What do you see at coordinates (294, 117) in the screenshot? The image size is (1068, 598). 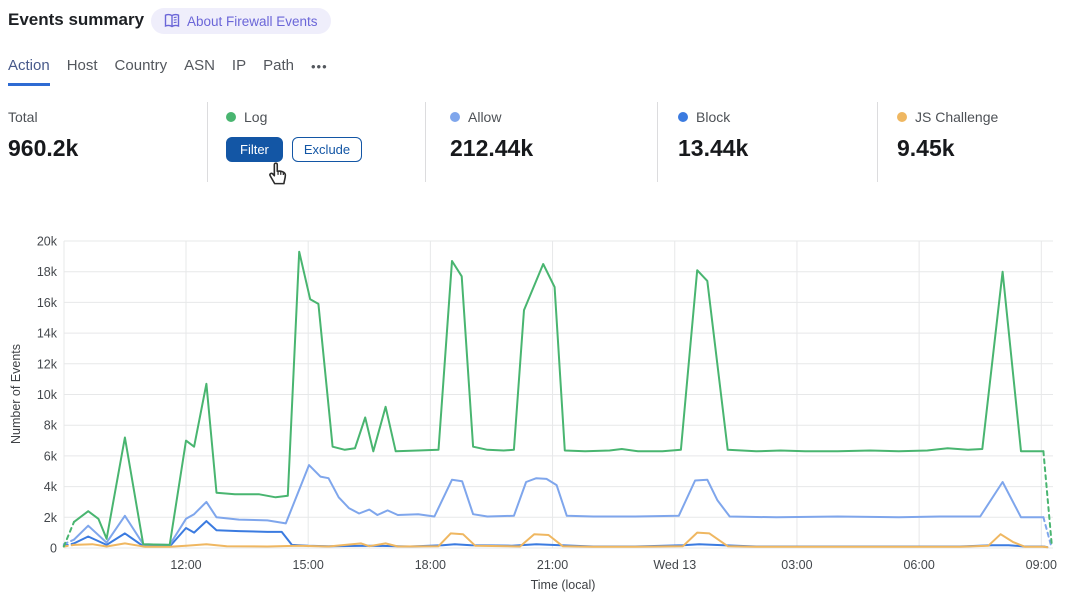 I see `stat-card-header: Log` at bounding box center [294, 117].